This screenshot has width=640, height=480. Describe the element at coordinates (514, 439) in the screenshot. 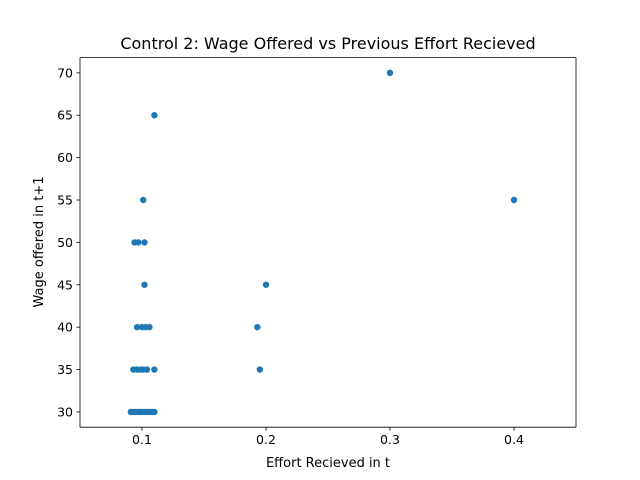

I see `x-tick-label-3: 0.4` at that location.